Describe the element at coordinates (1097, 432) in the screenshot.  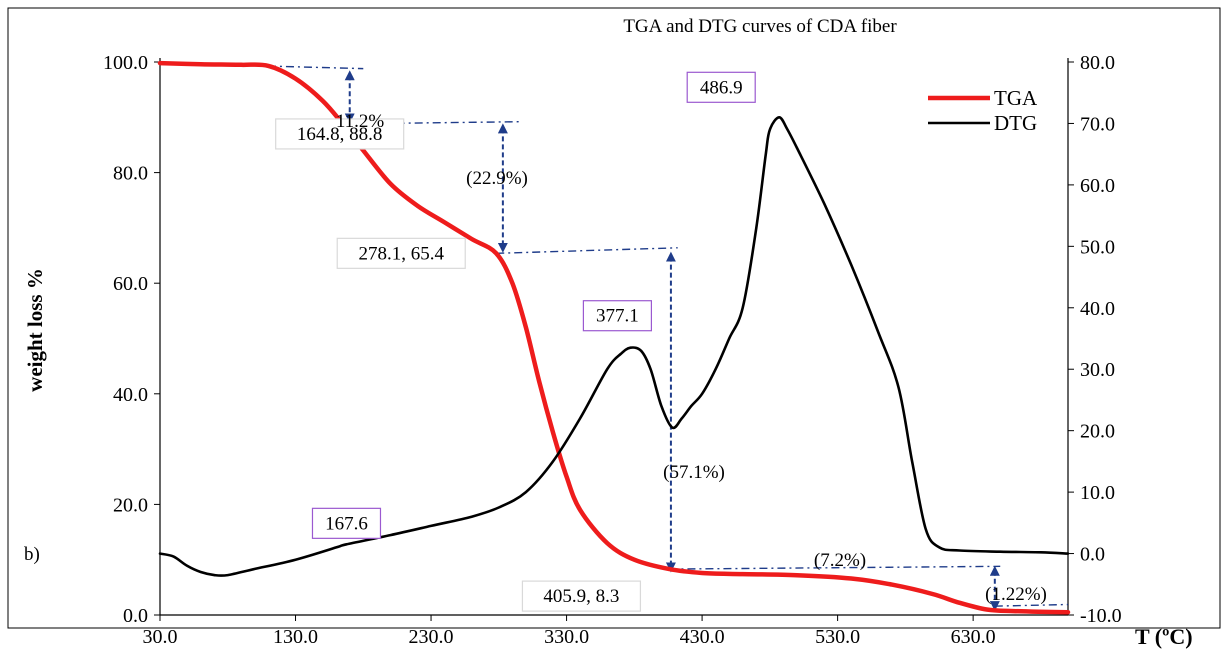
I see `y2-tick-label: 20.0` at that location.